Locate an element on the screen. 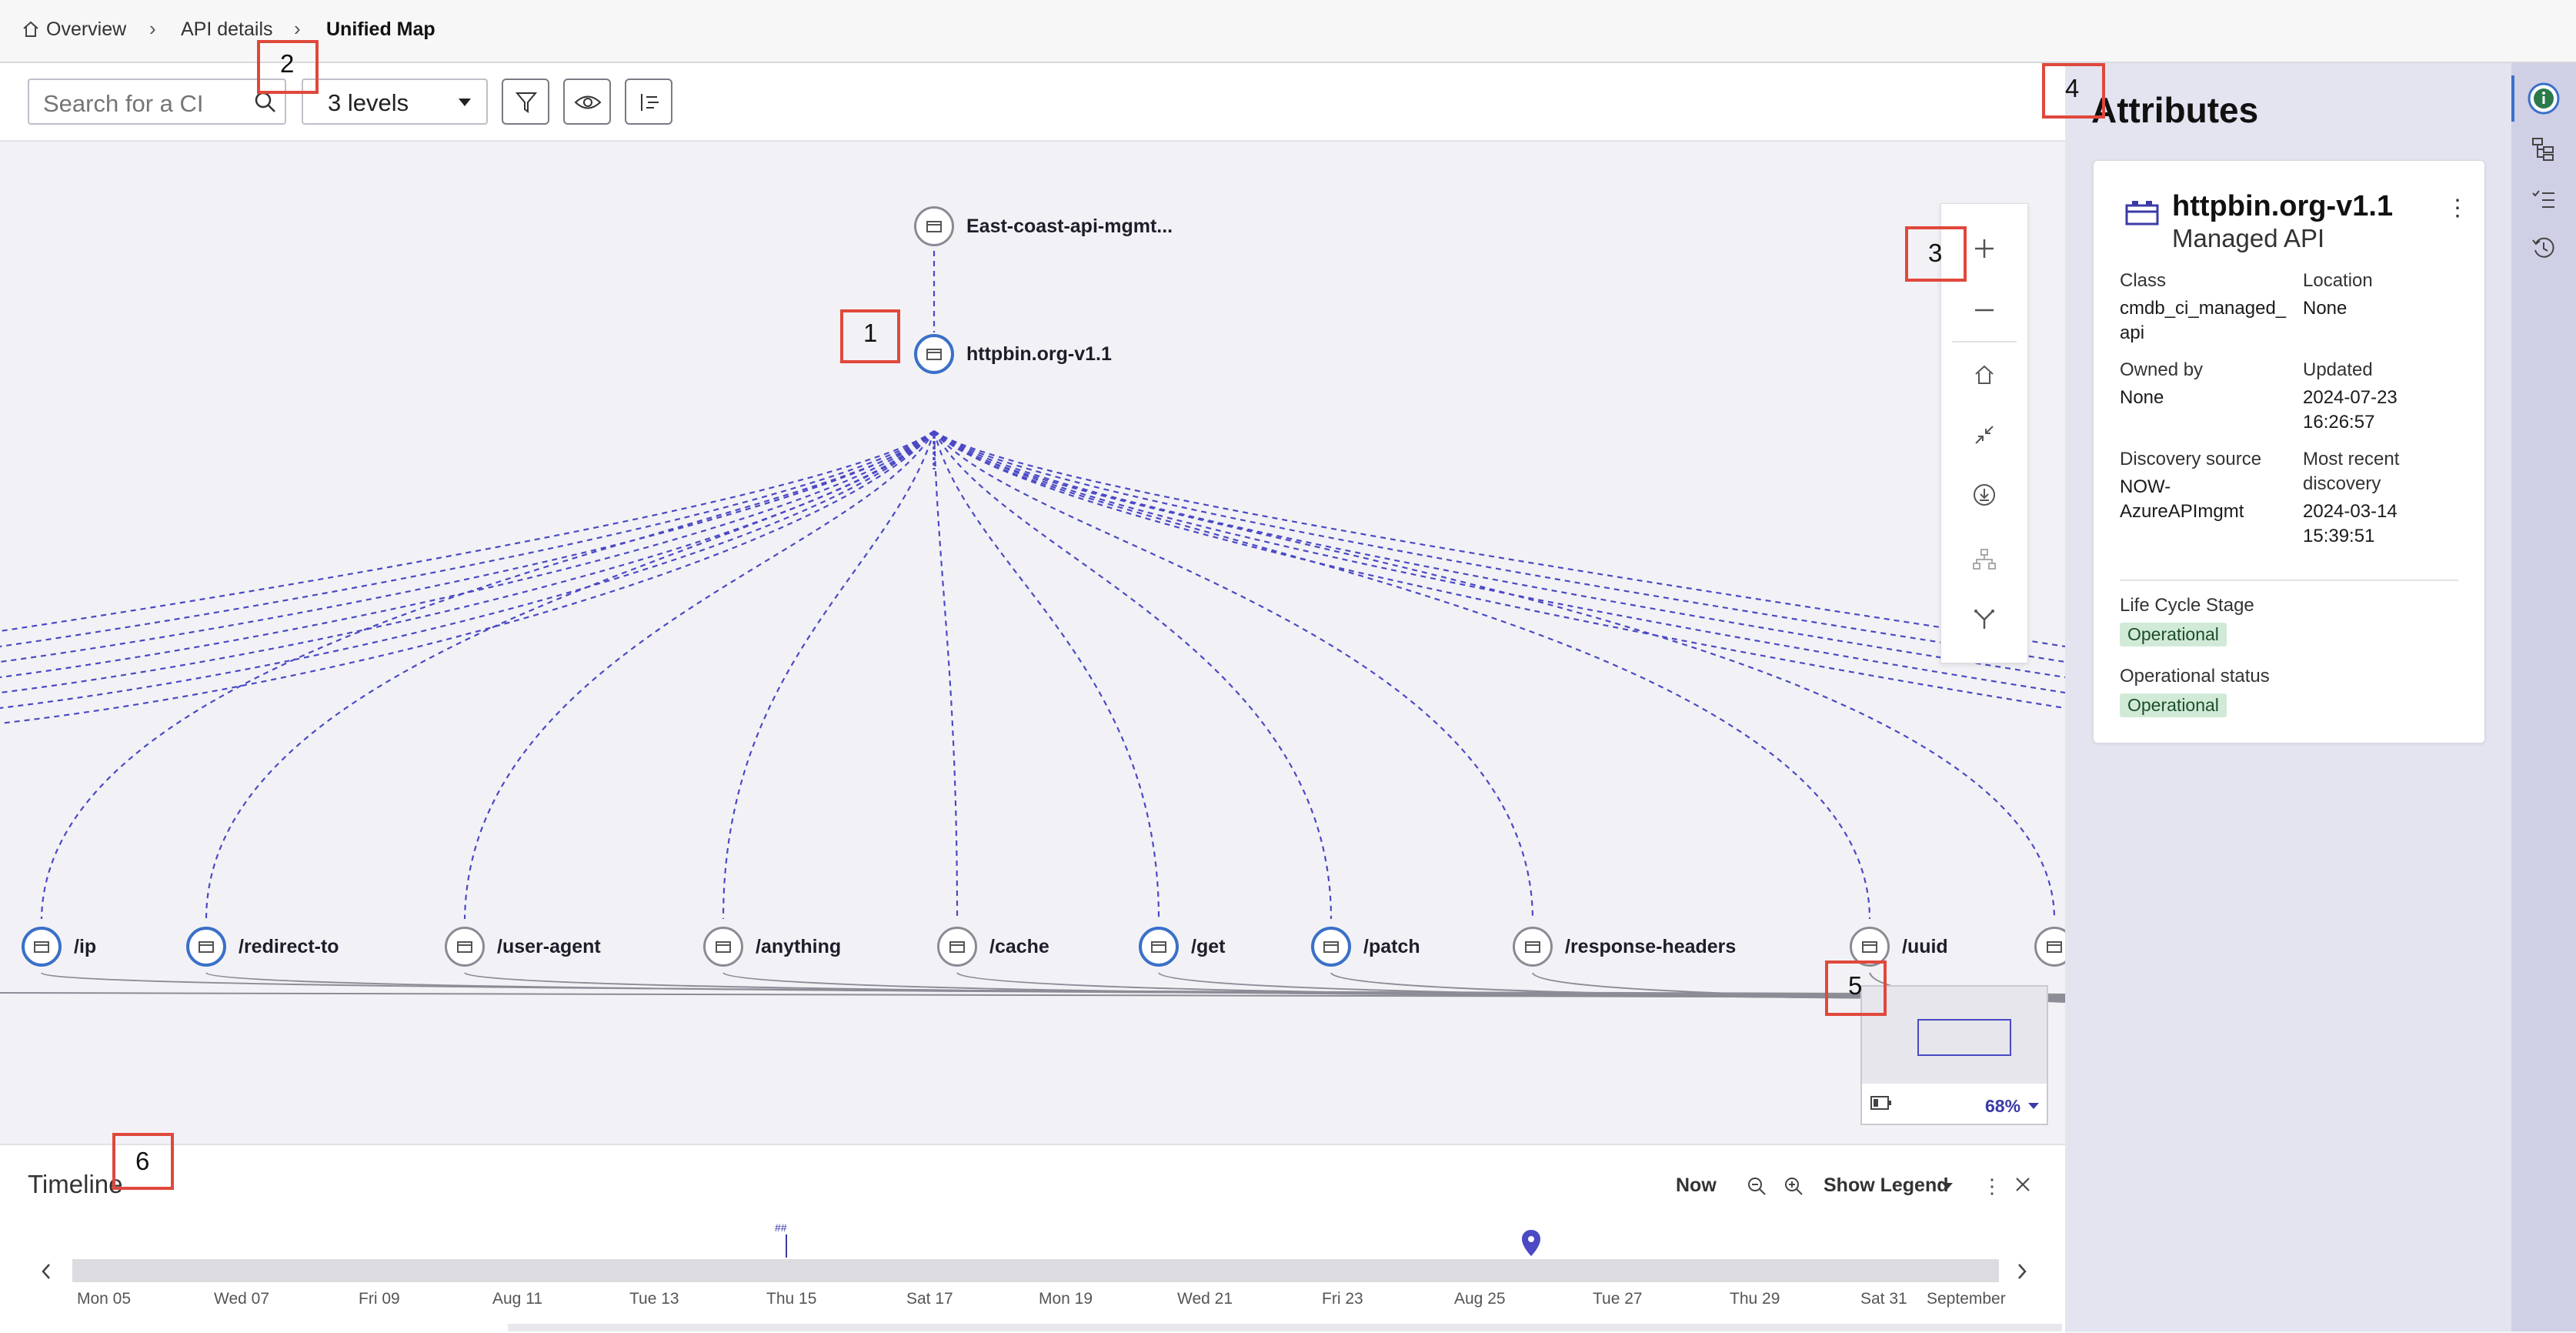 Image resolution: width=2576 pixels, height=1333 pixels. info-tab is located at coordinates (2544, 99).